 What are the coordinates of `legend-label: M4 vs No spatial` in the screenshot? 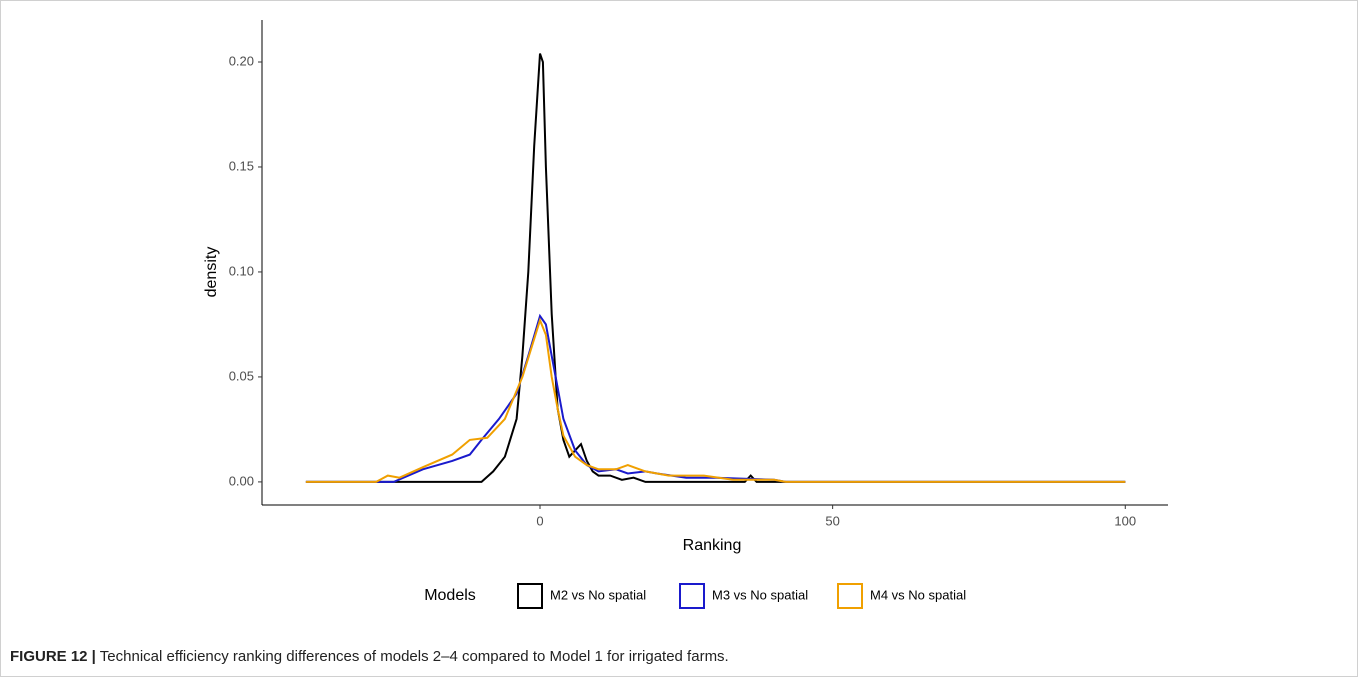 It's located at (918, 594).